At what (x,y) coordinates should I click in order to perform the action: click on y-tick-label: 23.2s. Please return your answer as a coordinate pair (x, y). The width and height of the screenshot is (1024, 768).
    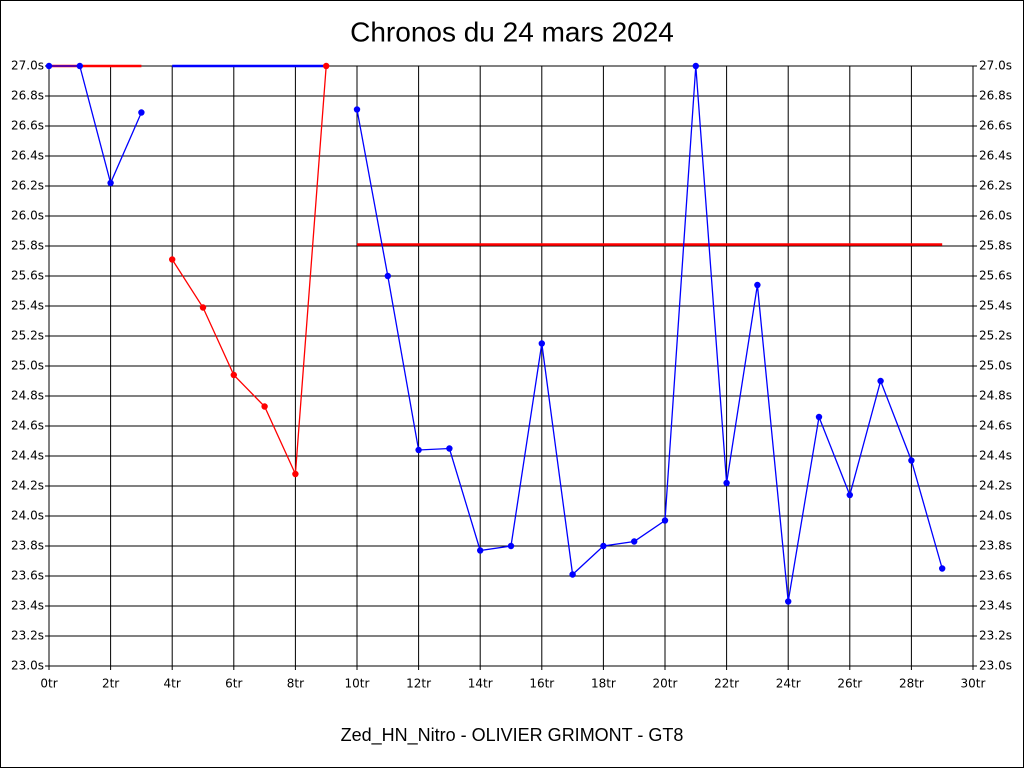
    Looking at the image, I should click on (27, 636).